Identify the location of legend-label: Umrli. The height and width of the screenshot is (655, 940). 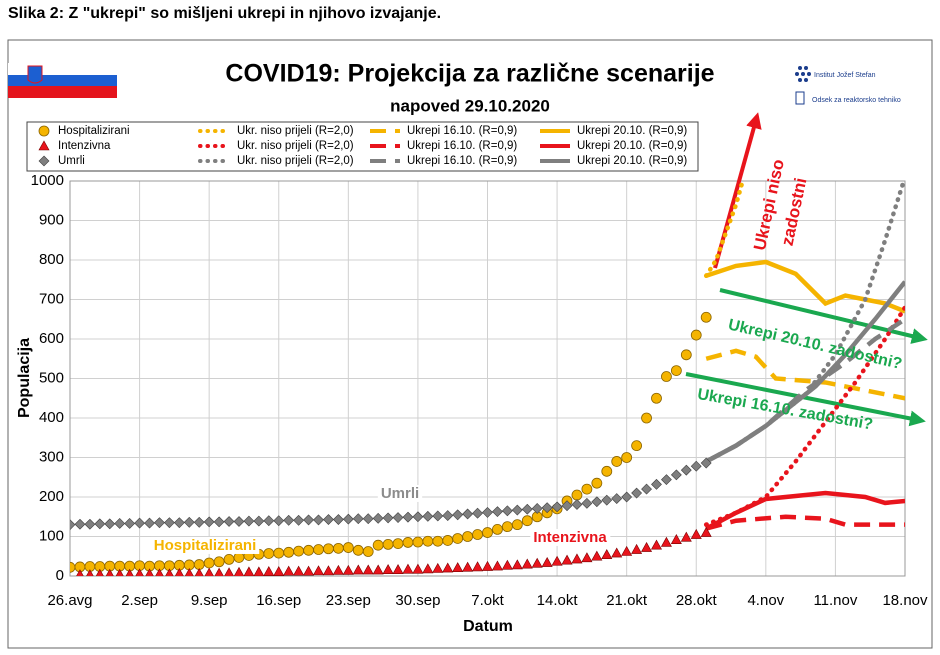
(71, 161).